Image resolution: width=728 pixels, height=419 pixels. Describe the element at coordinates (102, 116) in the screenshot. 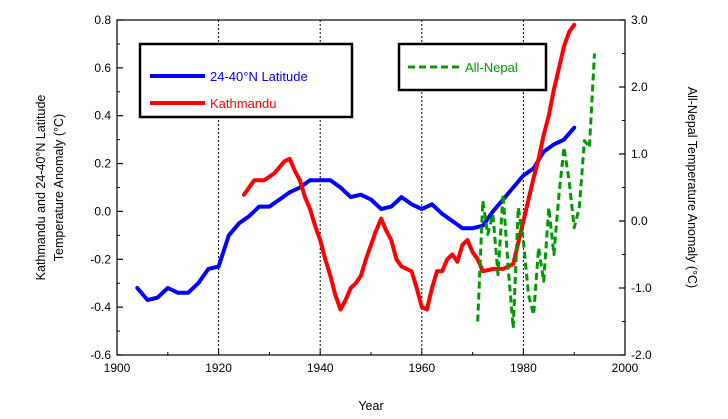

I see `y-left-tick-label: 0.4` at that location.